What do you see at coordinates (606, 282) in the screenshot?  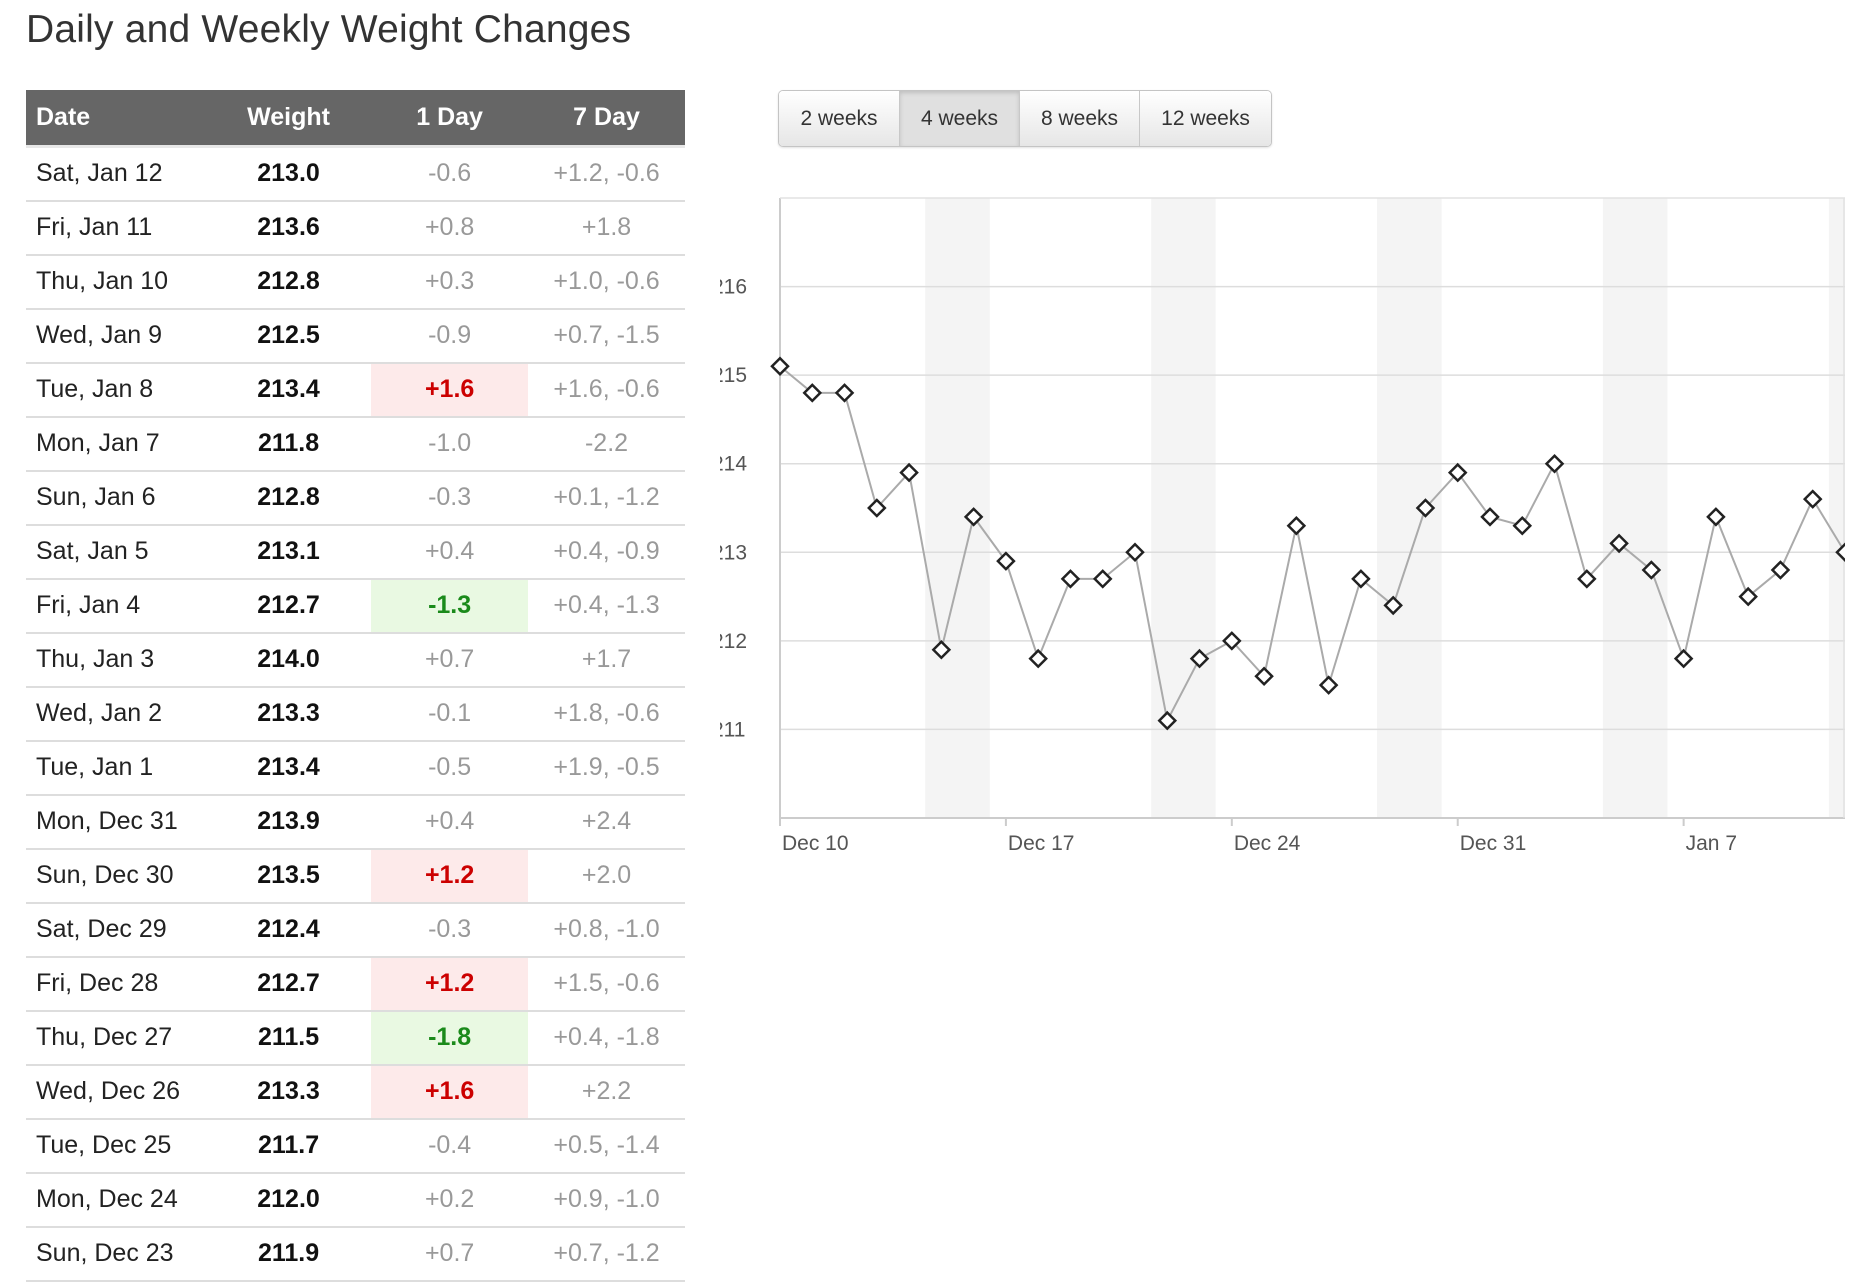 I see `row-7-day-change: +1.0, -0.6` at bounding box center [606, 282].